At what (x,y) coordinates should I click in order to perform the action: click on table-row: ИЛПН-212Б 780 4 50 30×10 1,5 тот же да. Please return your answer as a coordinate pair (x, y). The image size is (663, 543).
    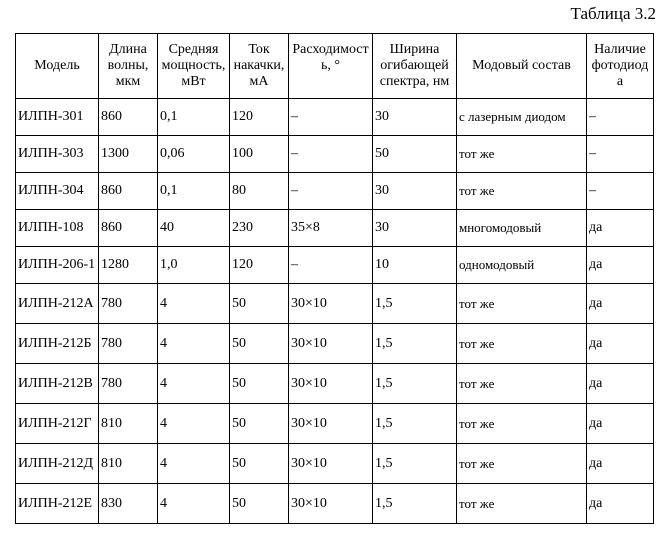
    Looking at the image, I should click on (334, 343).